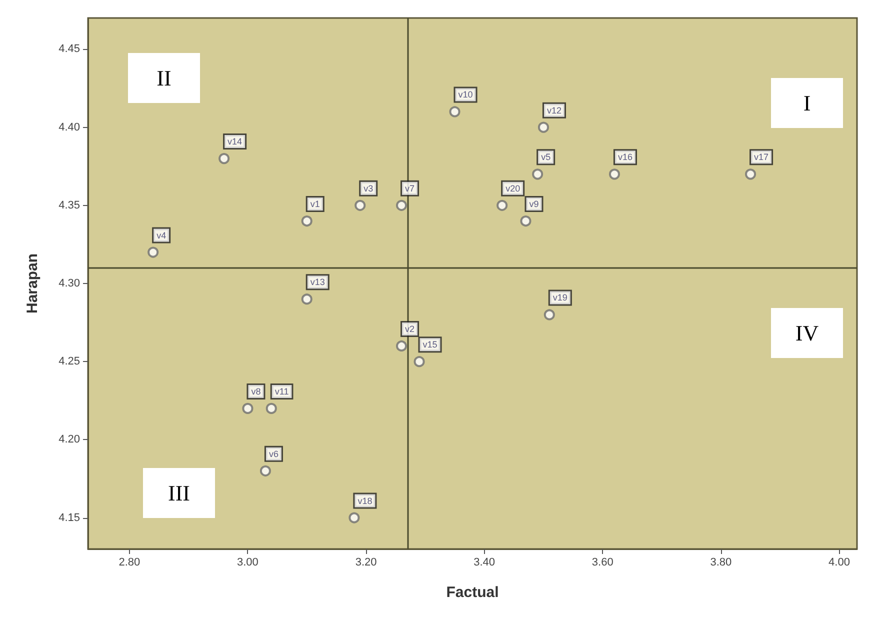 The height and width of the screenshot is (619, 881). What do you see at coordinates (164, 78) in the screenshot?
I see `annotation: II` at bounding box center [164, 78].